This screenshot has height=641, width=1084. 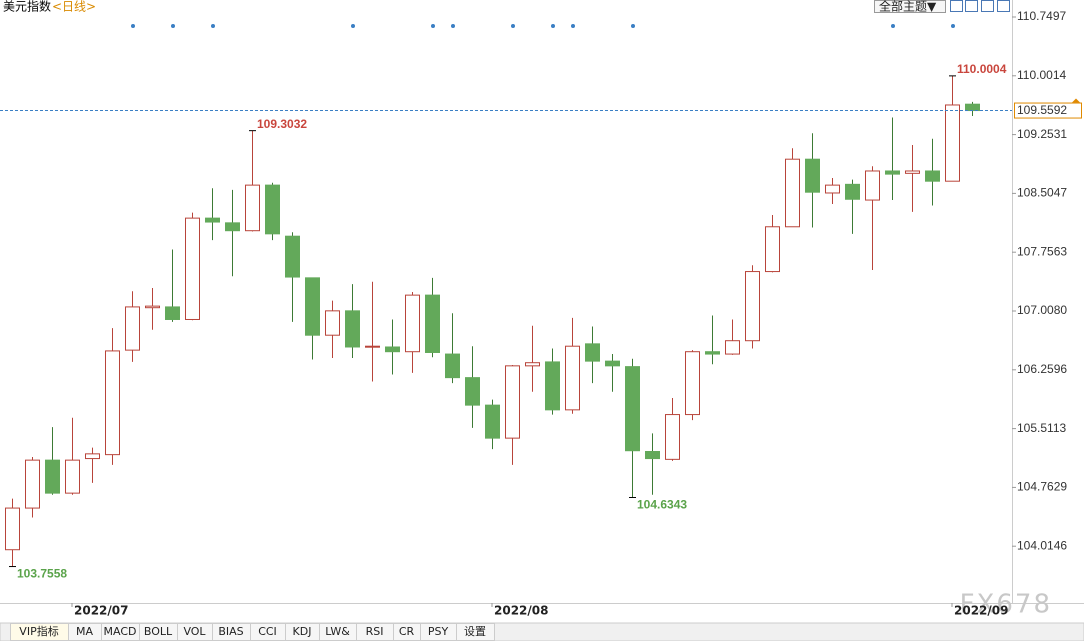 I want to click on toolbar-label: VIP指标, so click(x=38, y=631).